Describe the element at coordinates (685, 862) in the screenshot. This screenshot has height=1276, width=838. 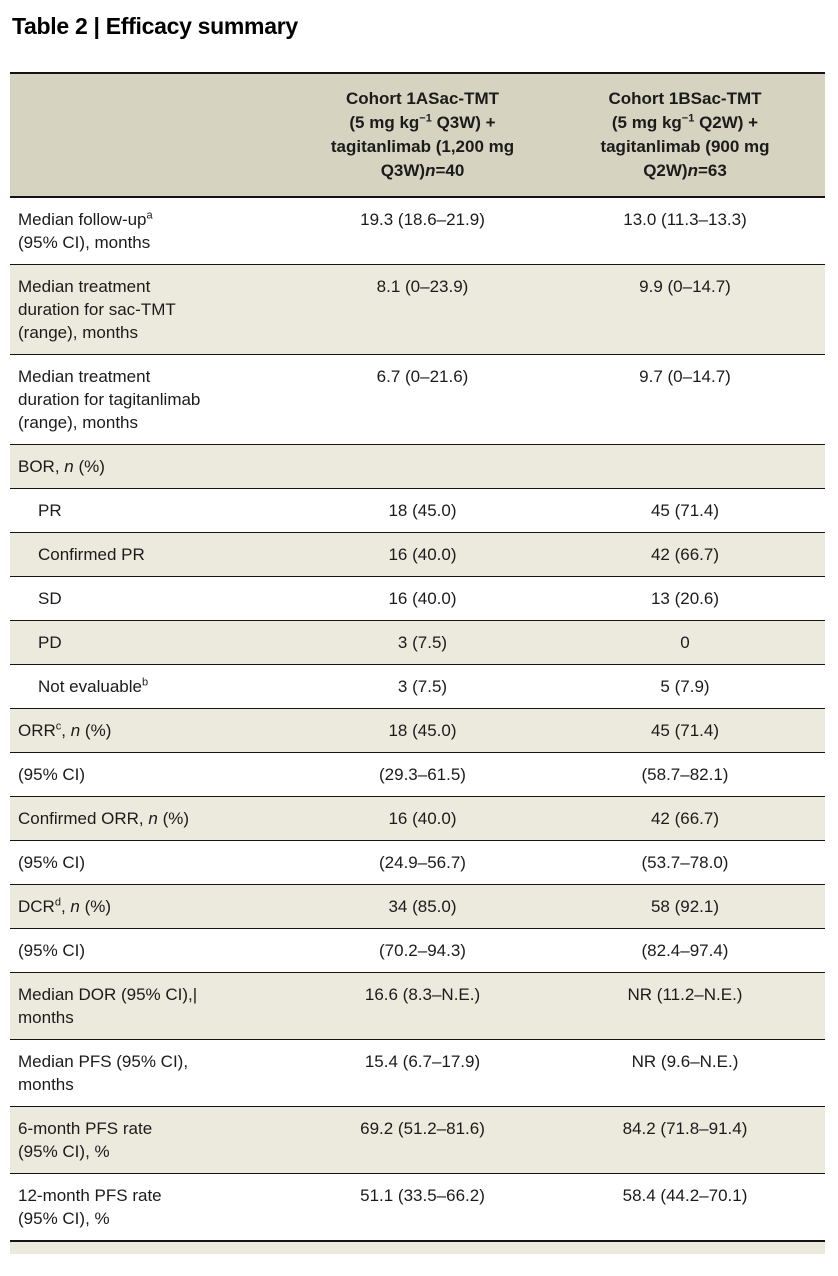
I see `cell-value: (53.7–78.0)` at that location.